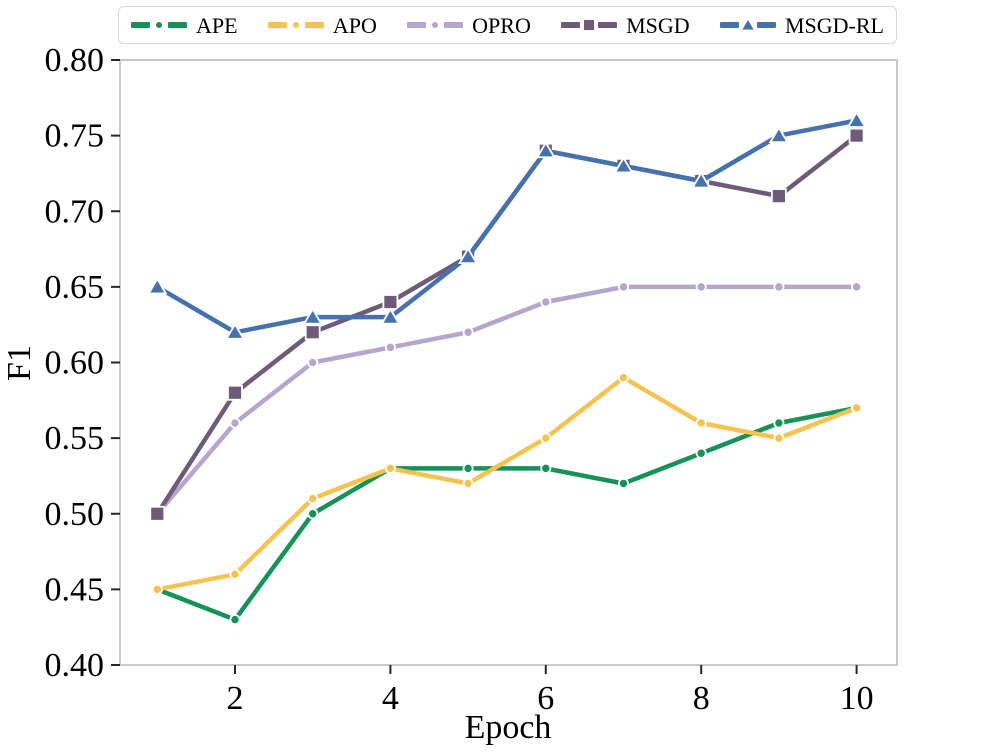 This screenshot has width=996, height=755. I want to click on legend-label-ape: APE, so click(217, 25).